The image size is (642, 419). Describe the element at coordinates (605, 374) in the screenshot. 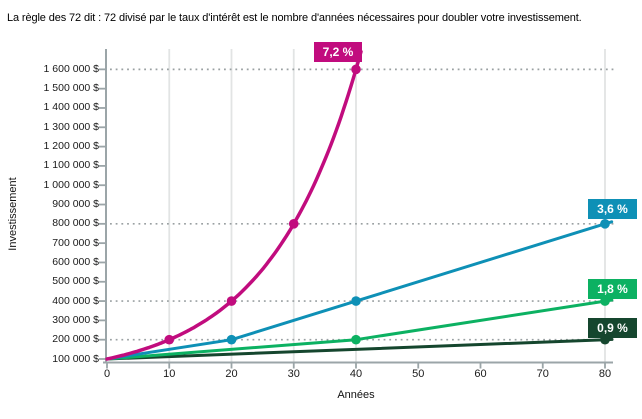

I see `x-tick-label: 80` at that location.